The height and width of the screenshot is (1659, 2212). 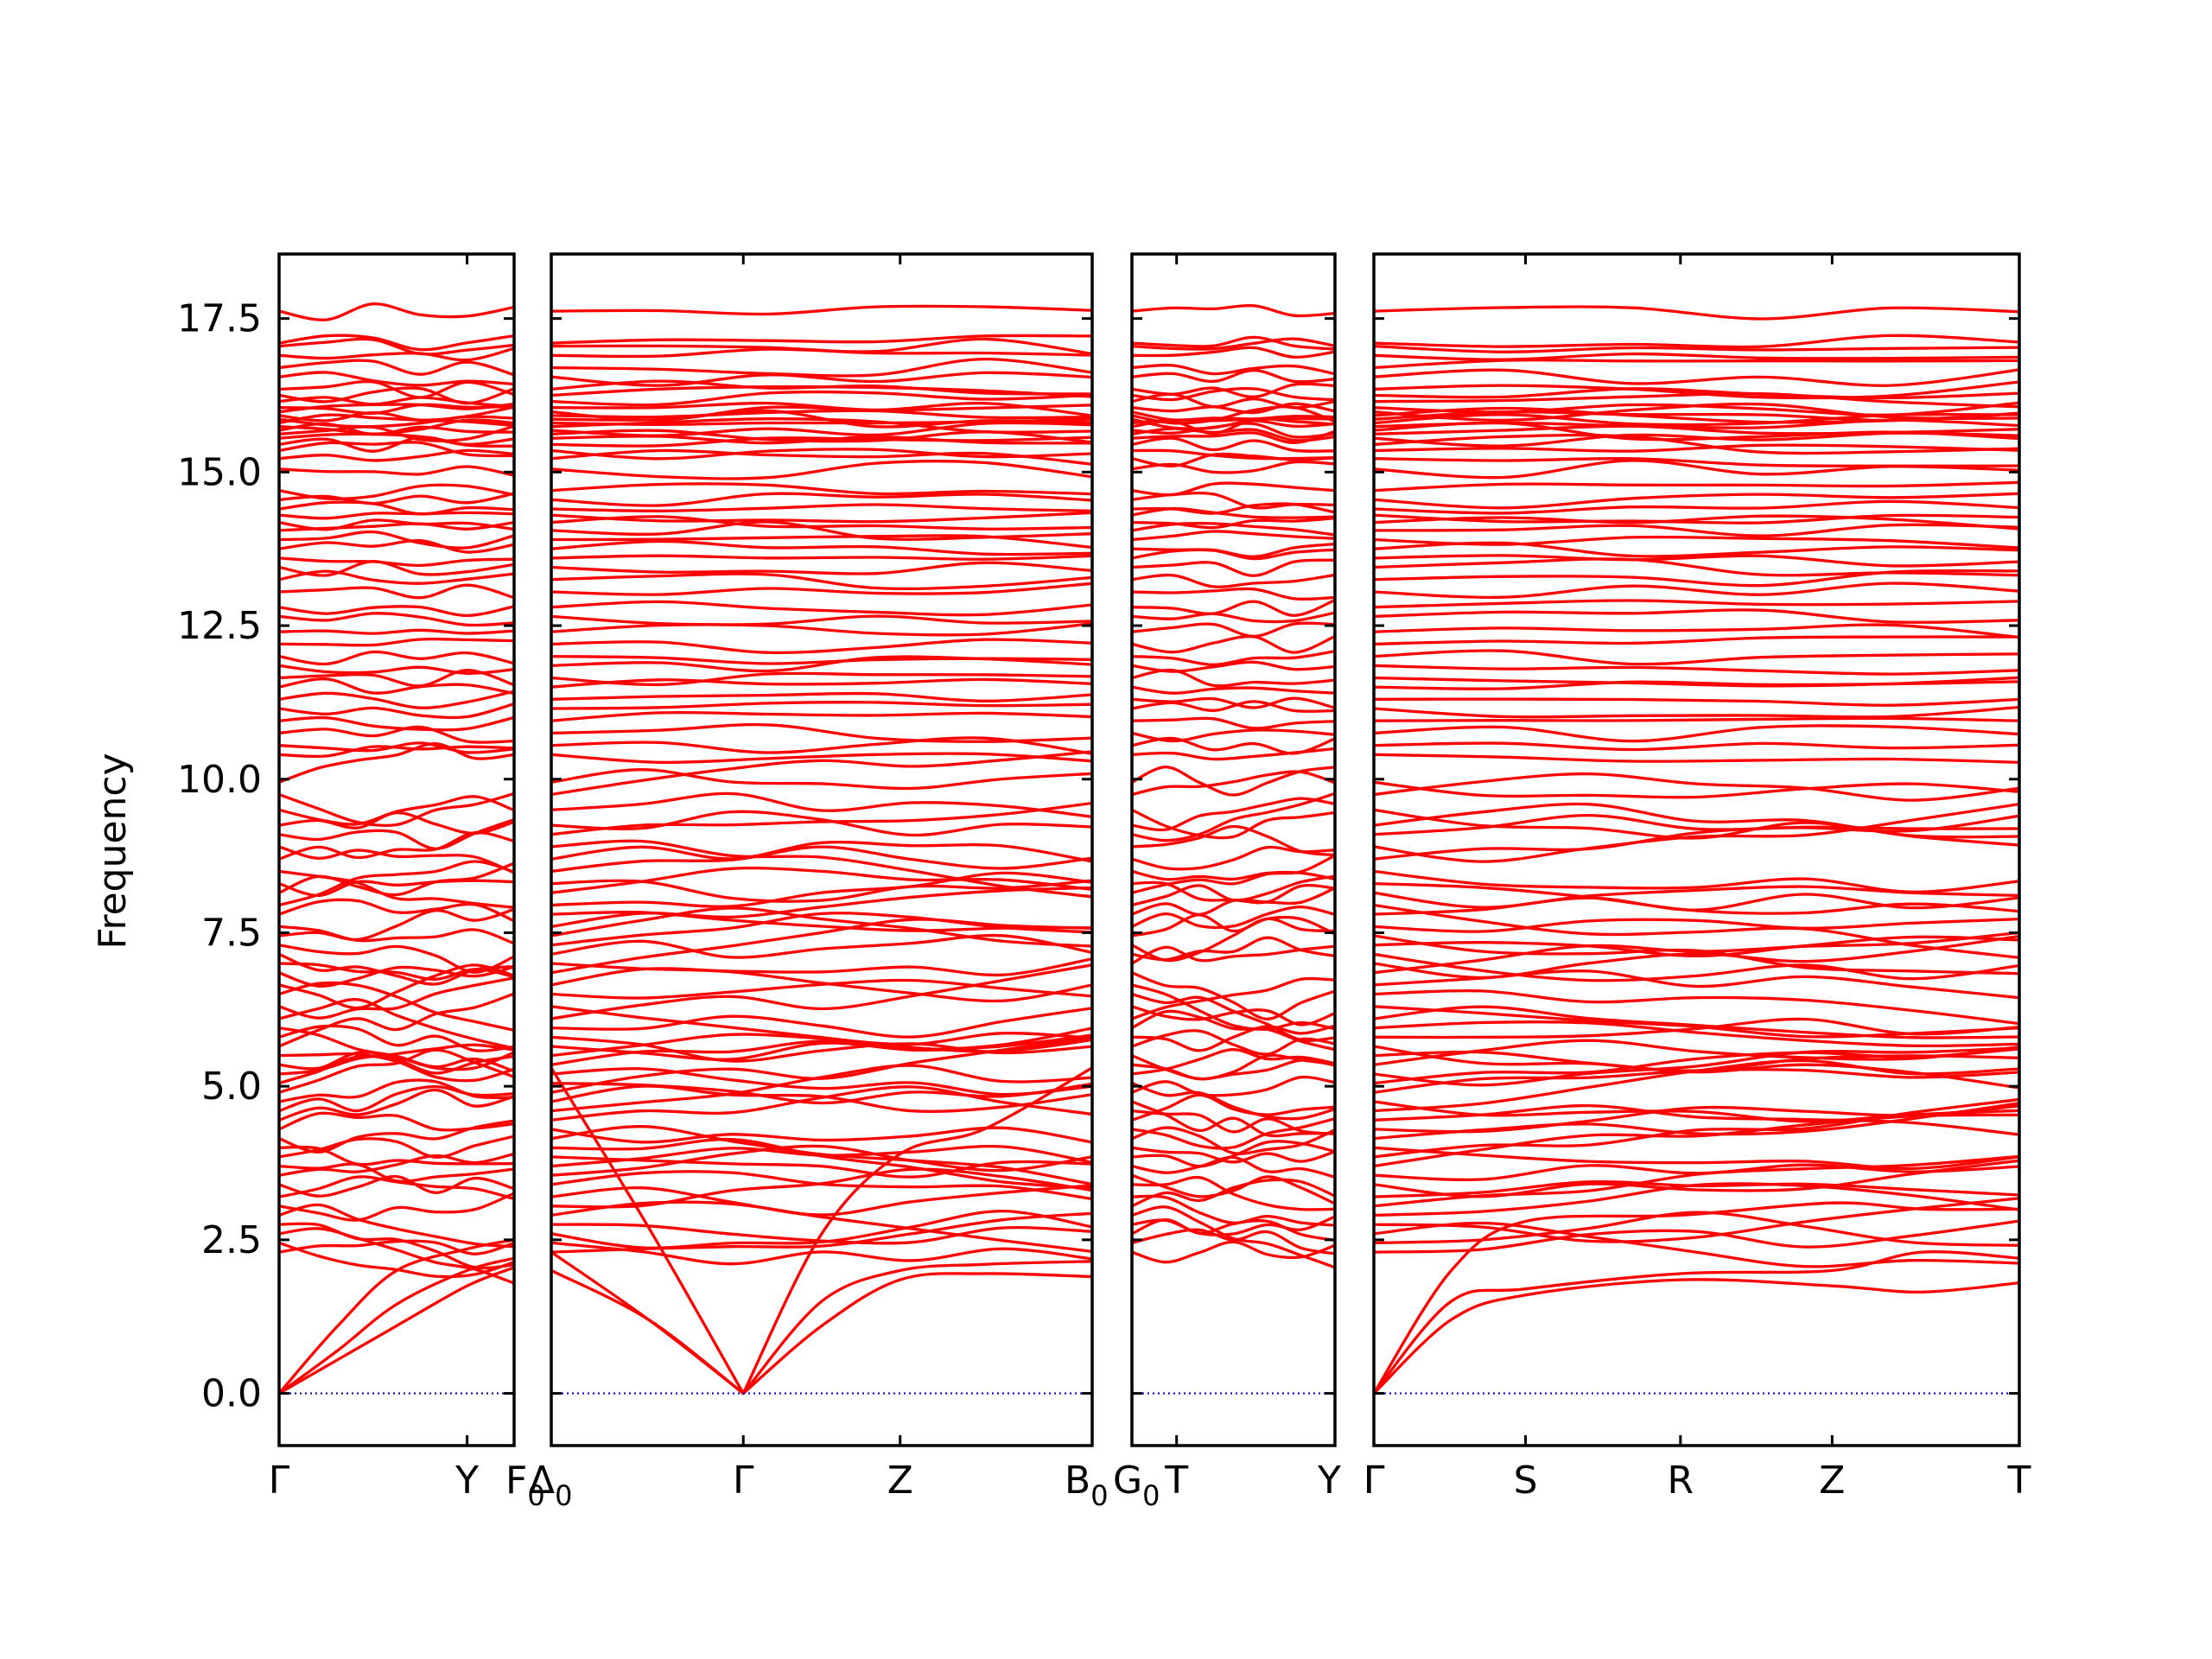 What do you see at coordinates (1233, 786) in the screenshot?
I see `panel-3-bands` at bounding box center [1233, 786].